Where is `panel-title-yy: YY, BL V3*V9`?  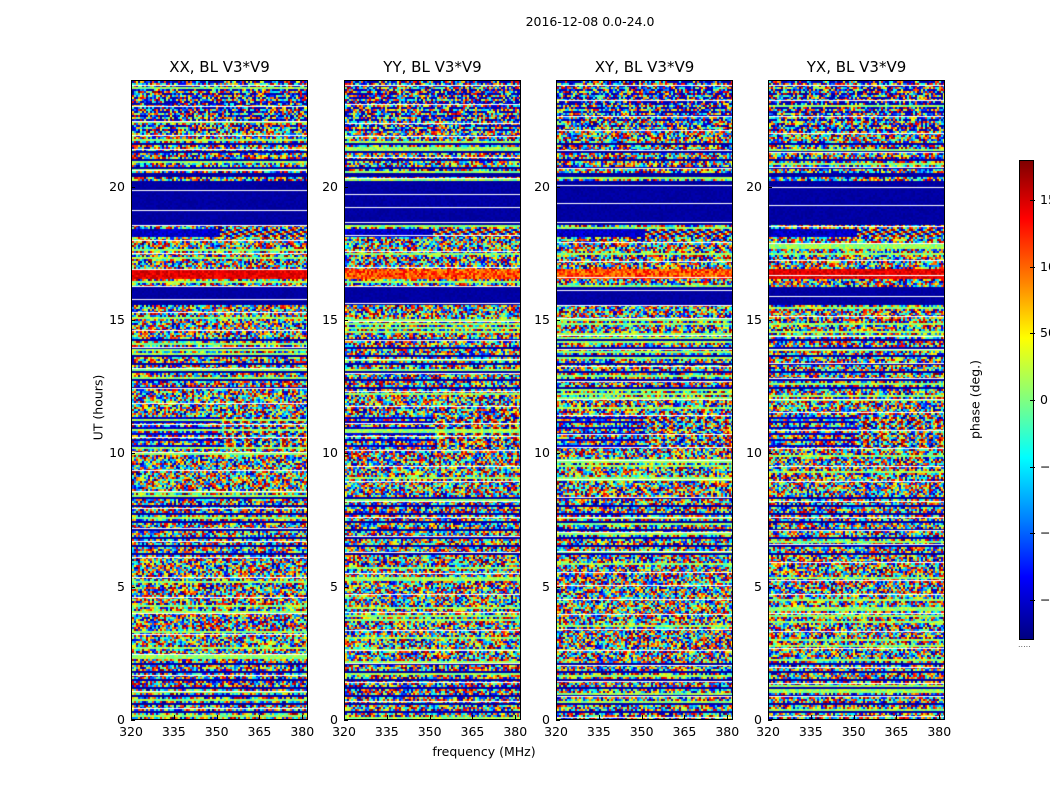 panel-title-yy: YY, BL V3*V9 is located at coordinates (432, 67).